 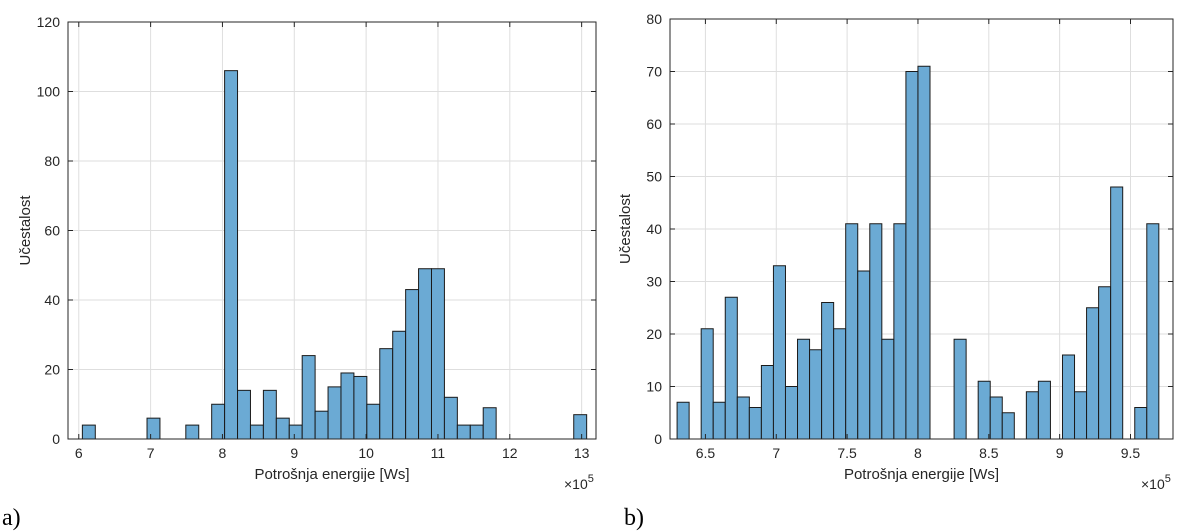 I want to click on y-tick-label: 70, so click(x=654, y=72).